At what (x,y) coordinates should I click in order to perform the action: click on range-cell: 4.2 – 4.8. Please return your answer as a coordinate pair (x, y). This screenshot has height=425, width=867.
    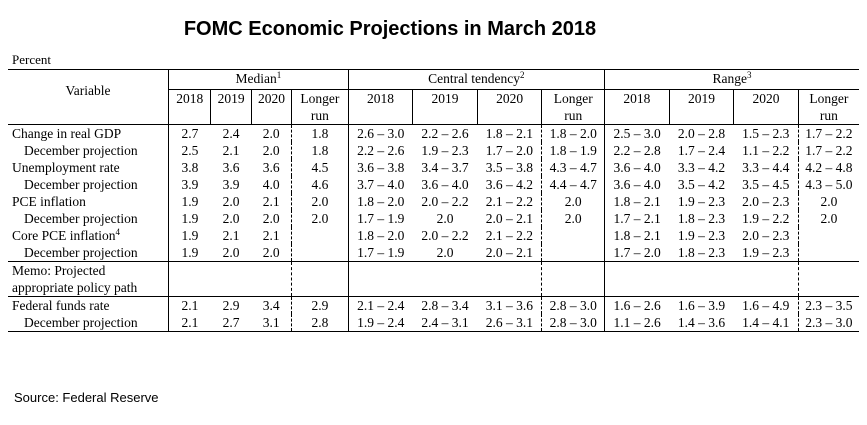
    Looking at the image, I should click on (828, 167).